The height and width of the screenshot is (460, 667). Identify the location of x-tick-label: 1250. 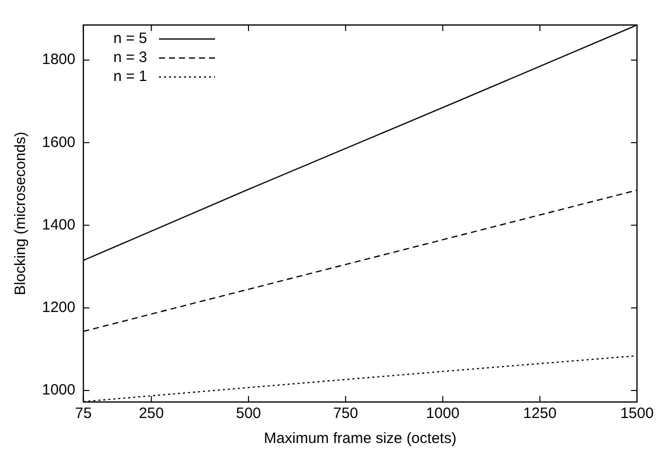
(540, 413).